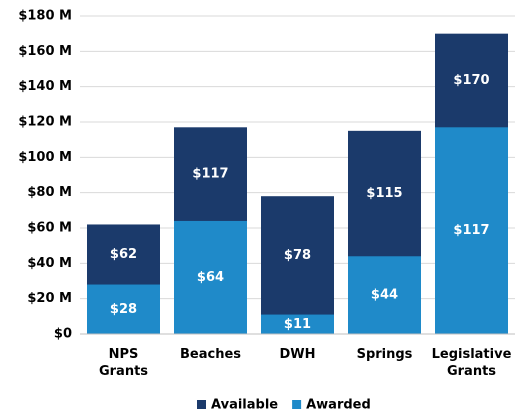 This screenshot has width=517, height=414. I want to click on x-tick-label: Legislative Grants, so click(471, 363).